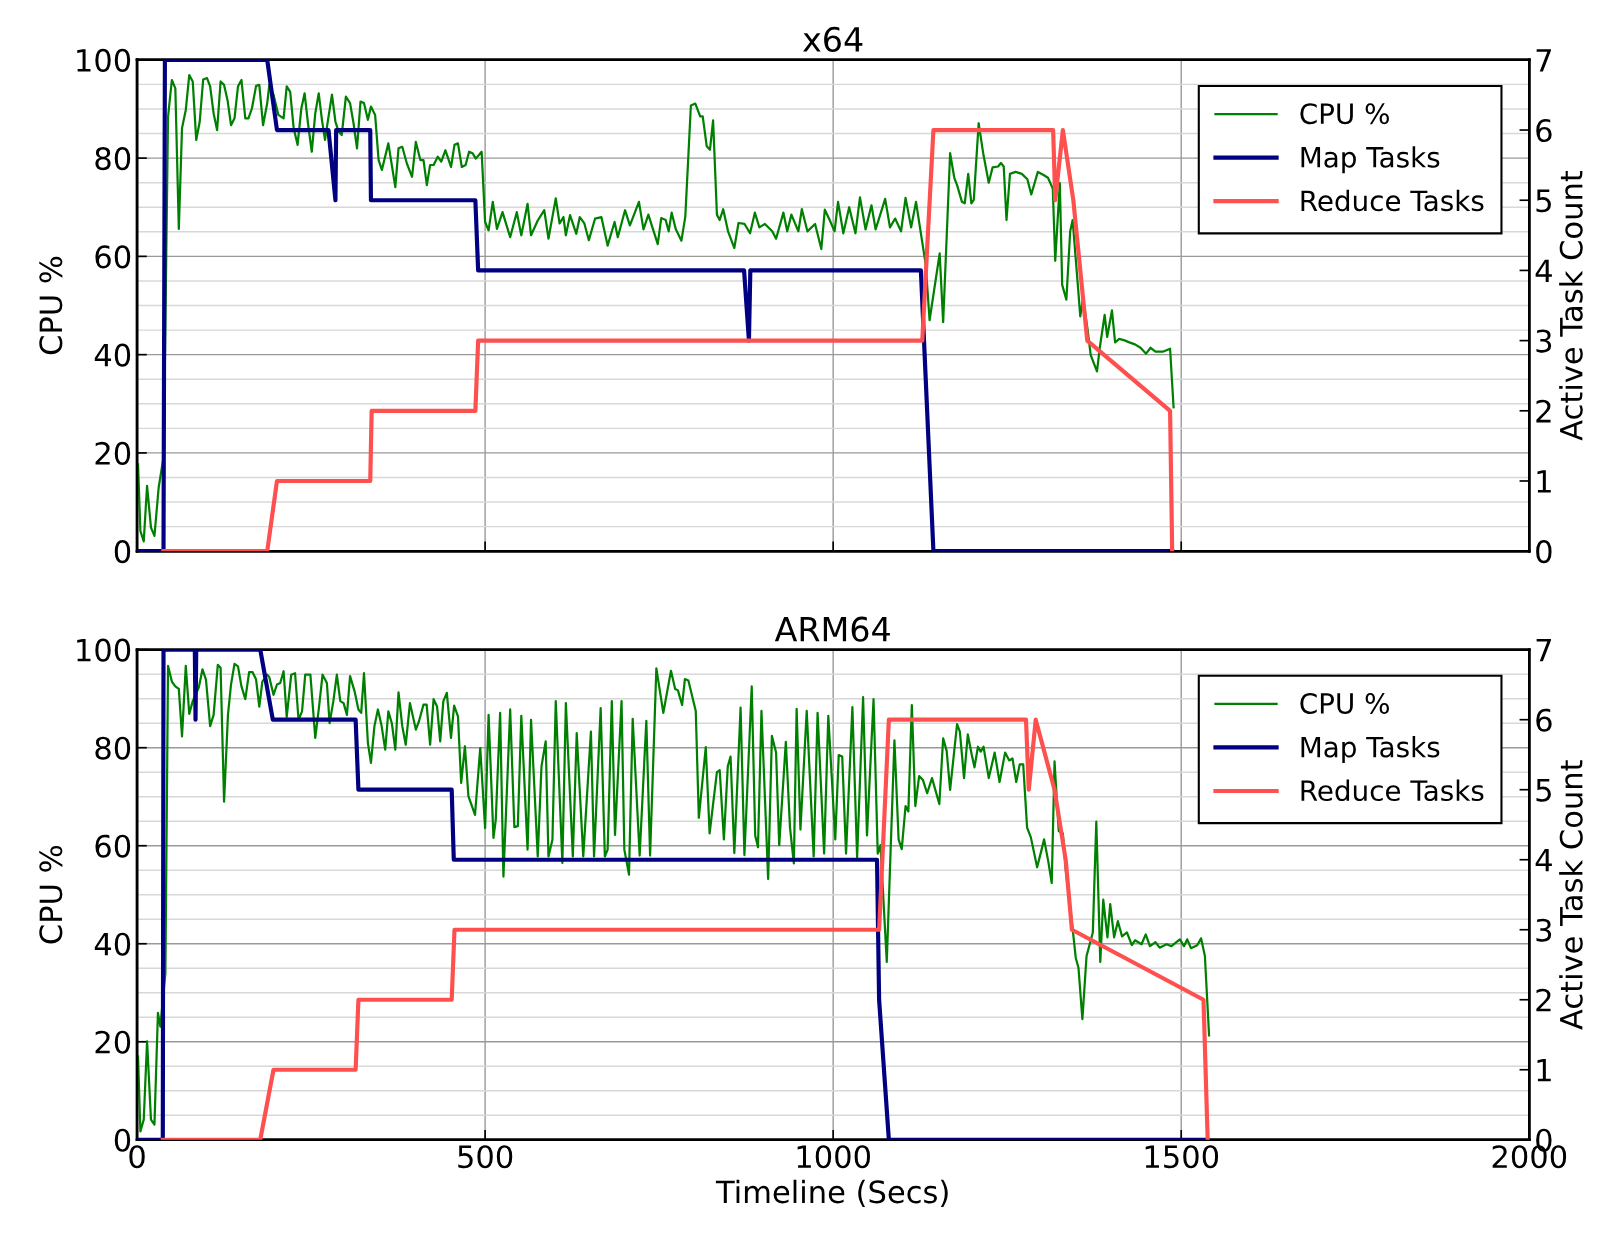  I want to click on y2-tick-label: 0, so click(1544, 552).